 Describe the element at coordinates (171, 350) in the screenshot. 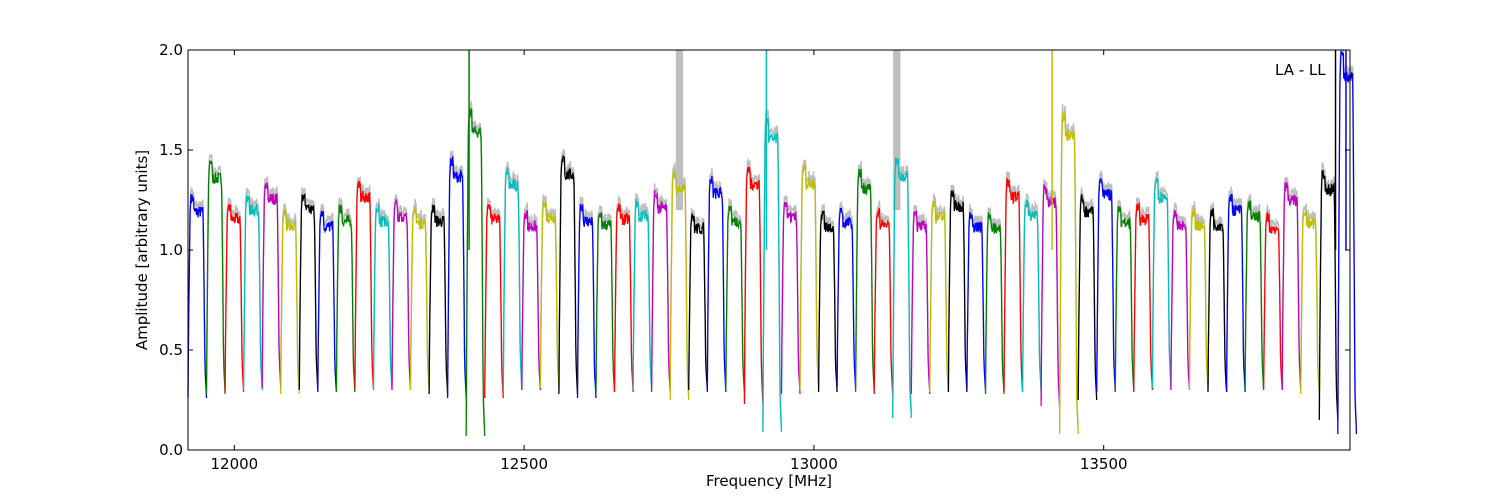

I see `y-tick-label: 0.5` at that location.